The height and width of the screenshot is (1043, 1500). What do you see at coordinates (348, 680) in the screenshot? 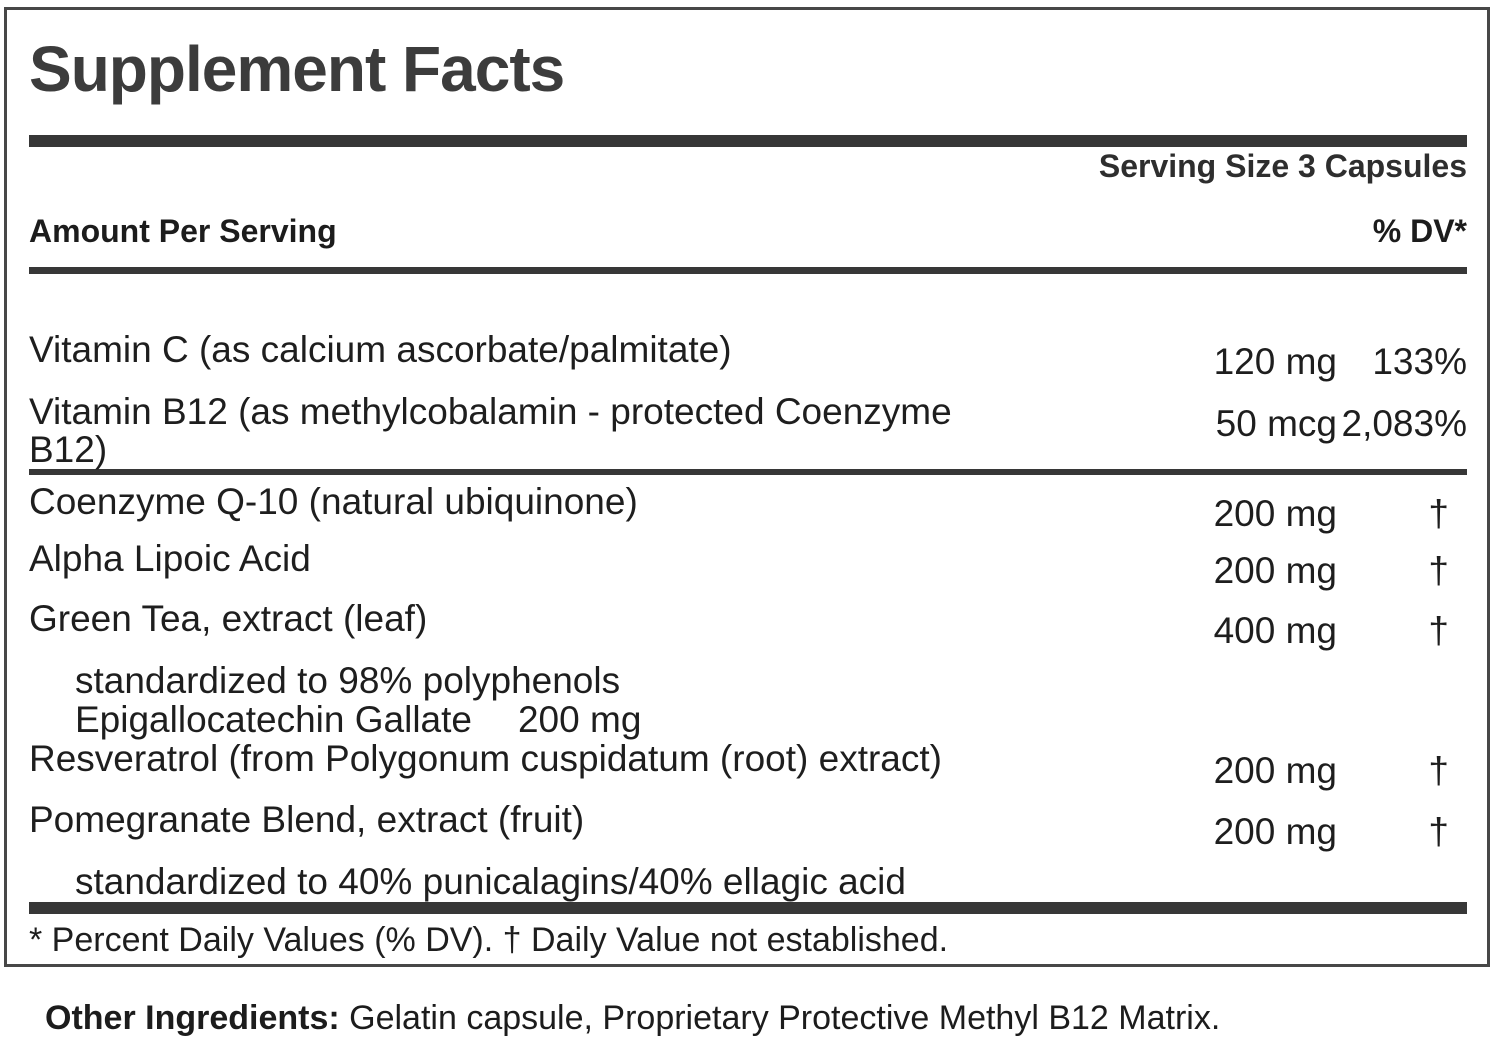
I see `subrow-text: standardized to 98% polyphenols` at bounding box center [348, 680].